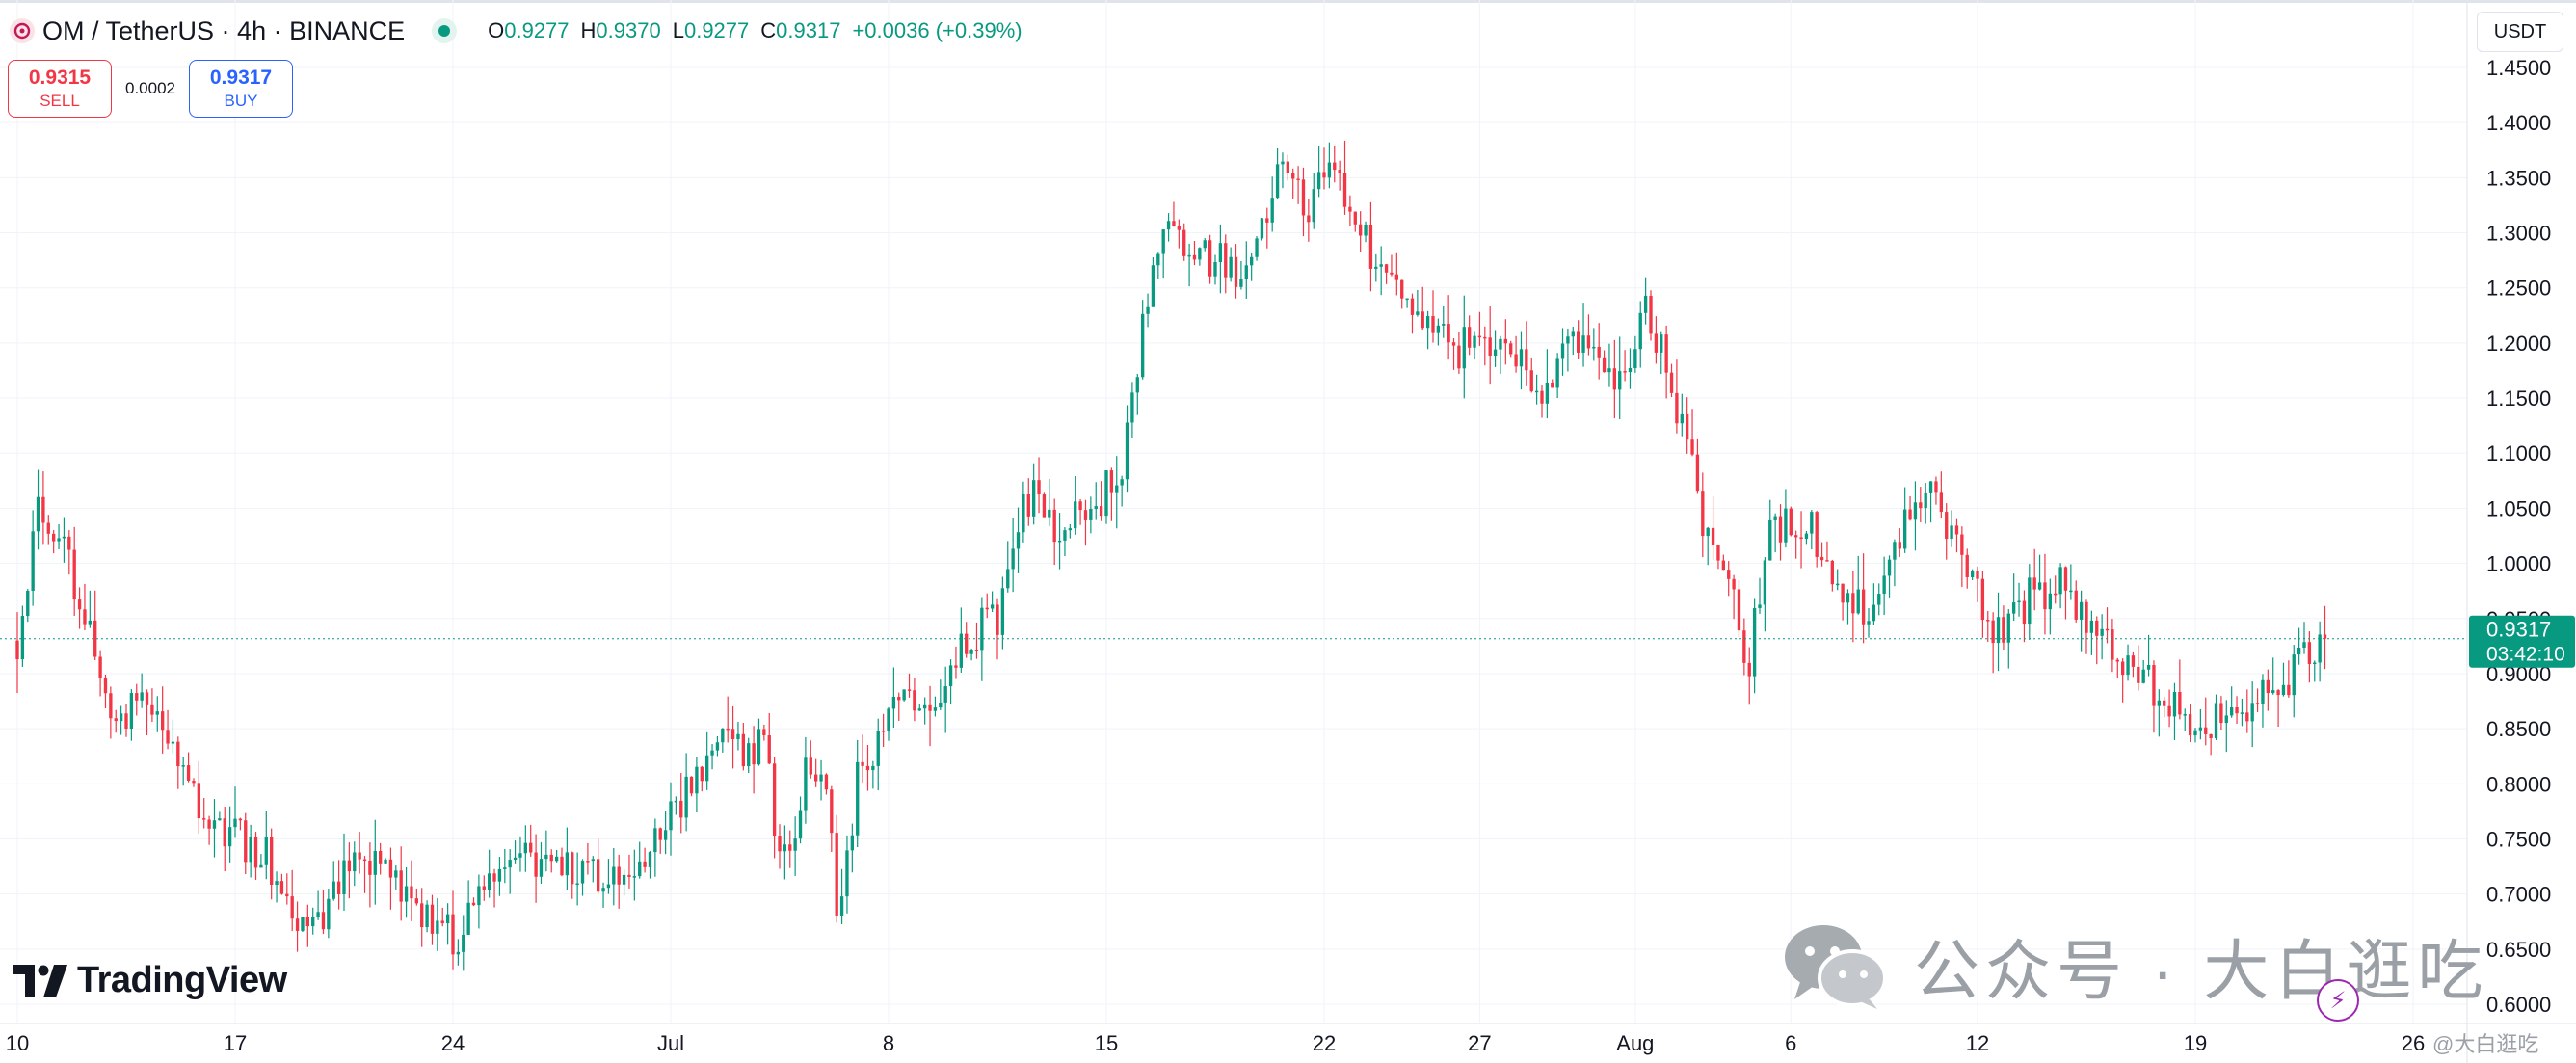 Image resolution: width=2576 pixels, height=1063 pixels. I want to click on lightning-icon: ⚡, so click(2338, 1000).